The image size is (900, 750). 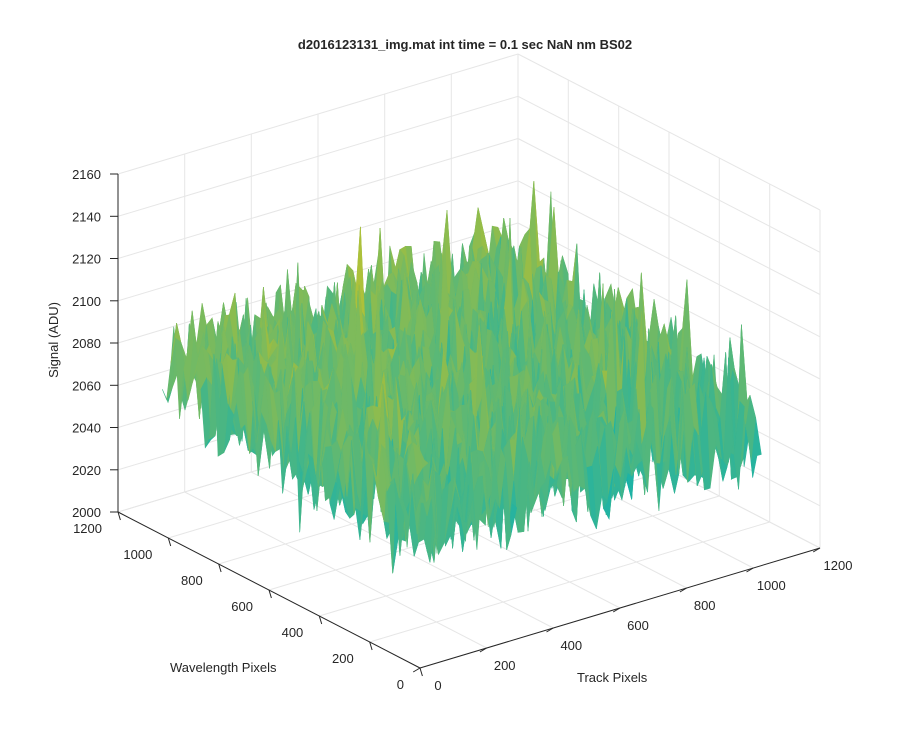 I want to click on z-tick-label: 2080, so click(x=86, y=343).